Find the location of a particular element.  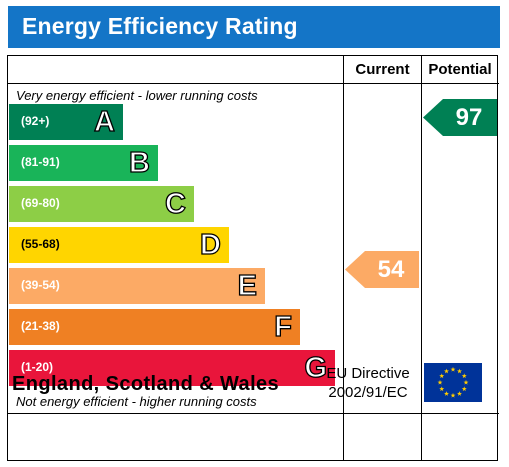

eu-directive: EU Directive 2002/91/EC is located at coordinates (368, 383).